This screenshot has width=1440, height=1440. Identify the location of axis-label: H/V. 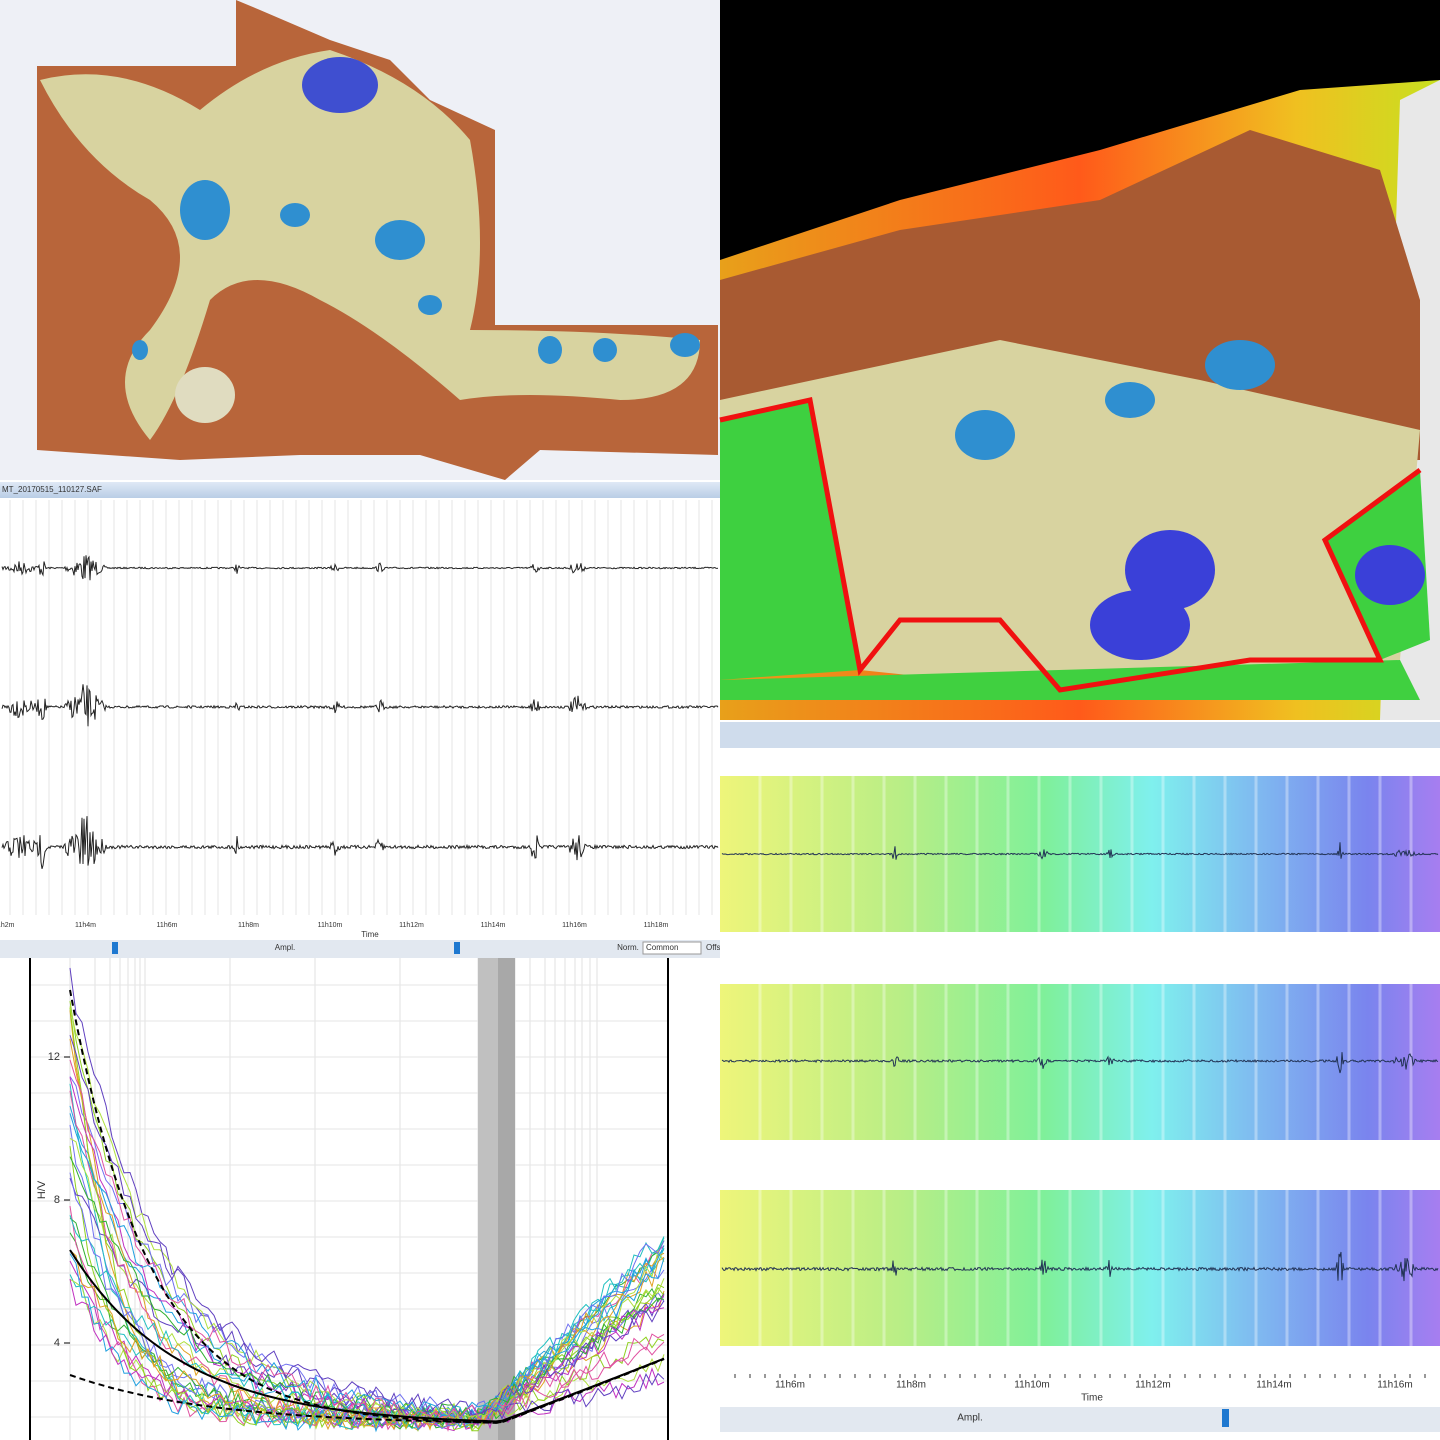
(42, 1189).